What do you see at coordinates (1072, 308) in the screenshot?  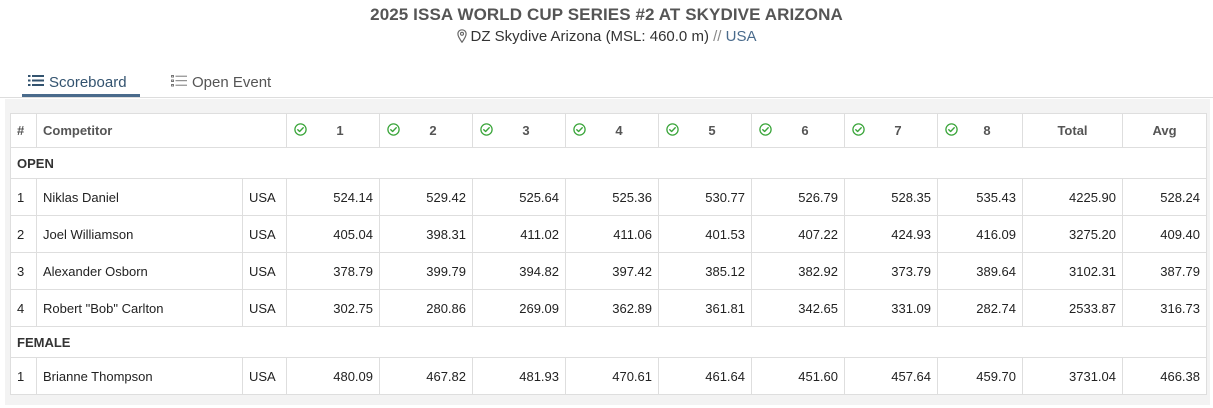 I see `total-cell: 2533.87` at bounding box center [1072, 308].